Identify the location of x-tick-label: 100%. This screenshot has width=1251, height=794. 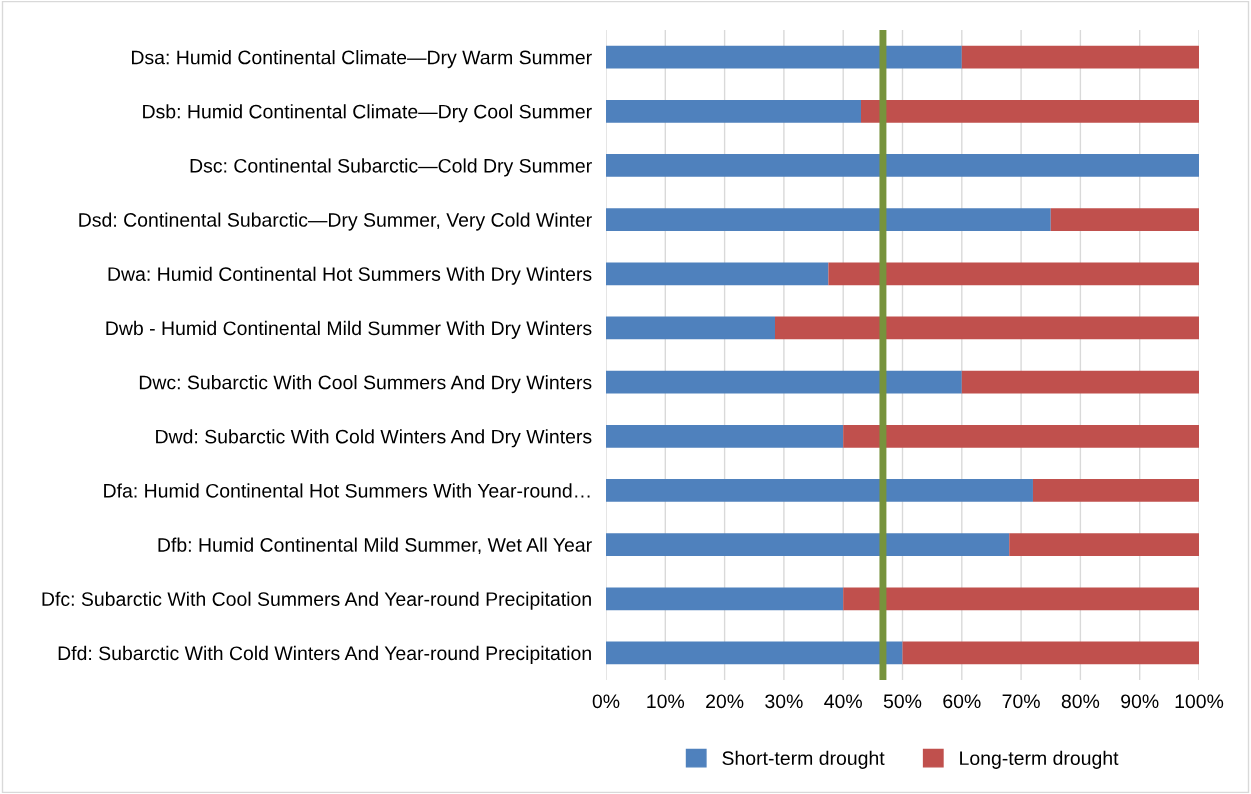
(1199, 701).